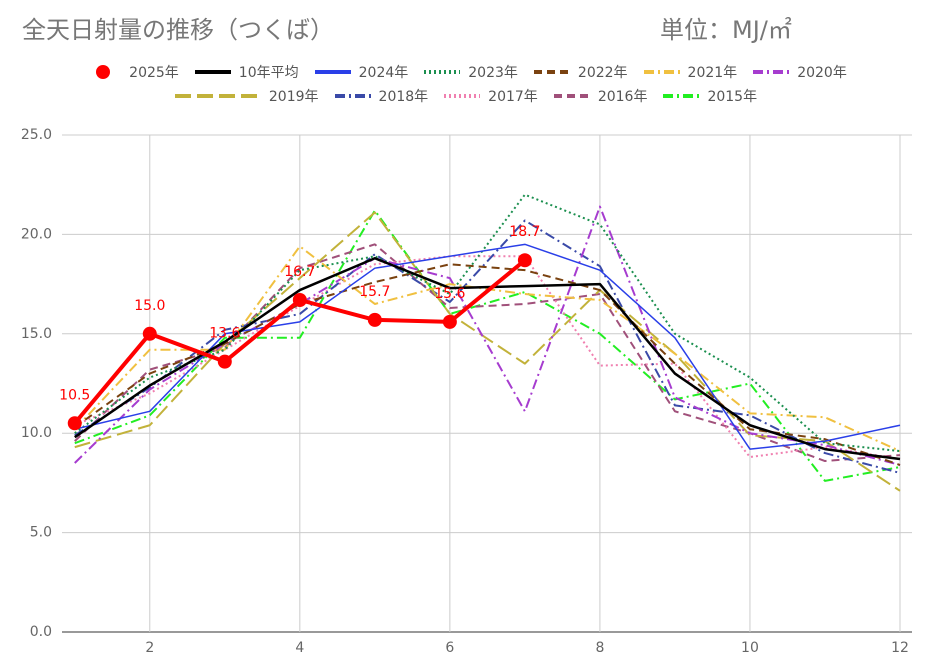  Describe the element at coordinates (149, 306) in the screenshot. I see `data-label: 15.0` at that location.